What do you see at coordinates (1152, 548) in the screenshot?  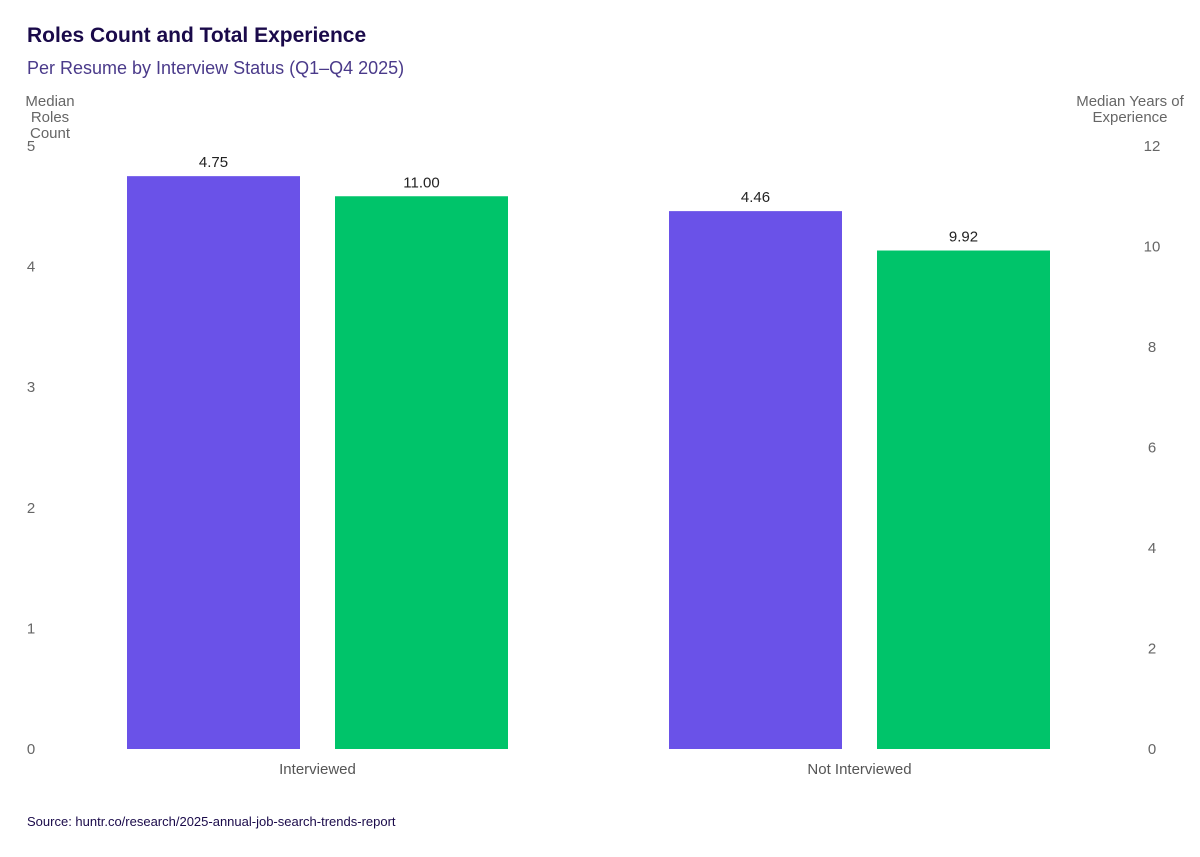 I see `right-axis-tick-label: 4` at bounding box center [1152, 548].